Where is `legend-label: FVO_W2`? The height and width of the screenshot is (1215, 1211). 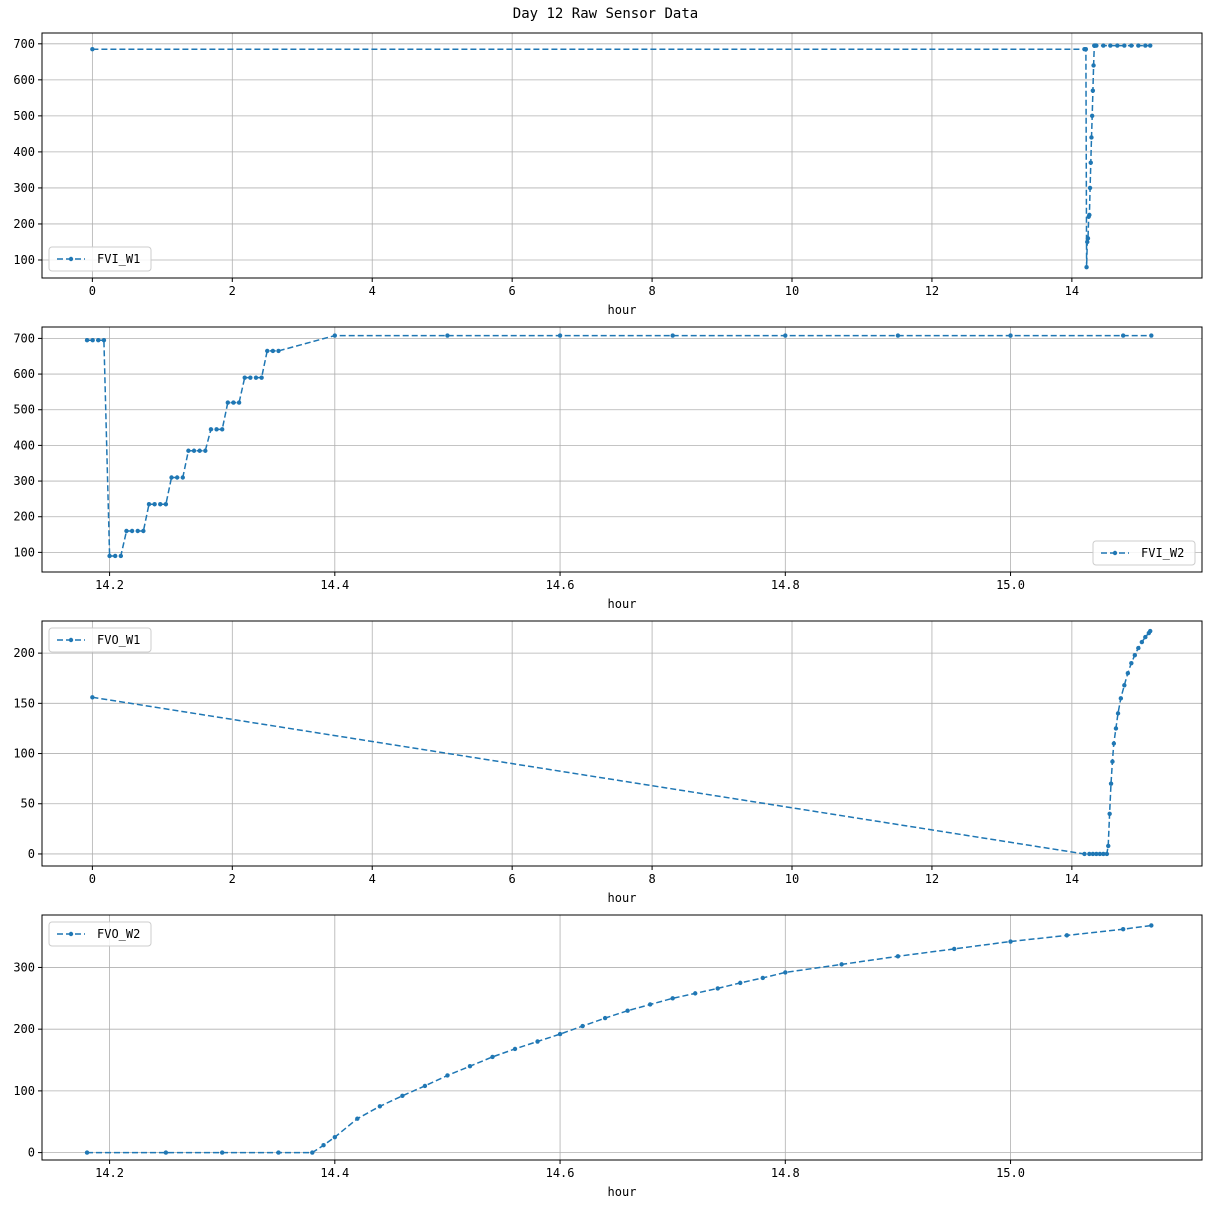 legend-label: FVO_W2 is located at coordinates (118, 934).